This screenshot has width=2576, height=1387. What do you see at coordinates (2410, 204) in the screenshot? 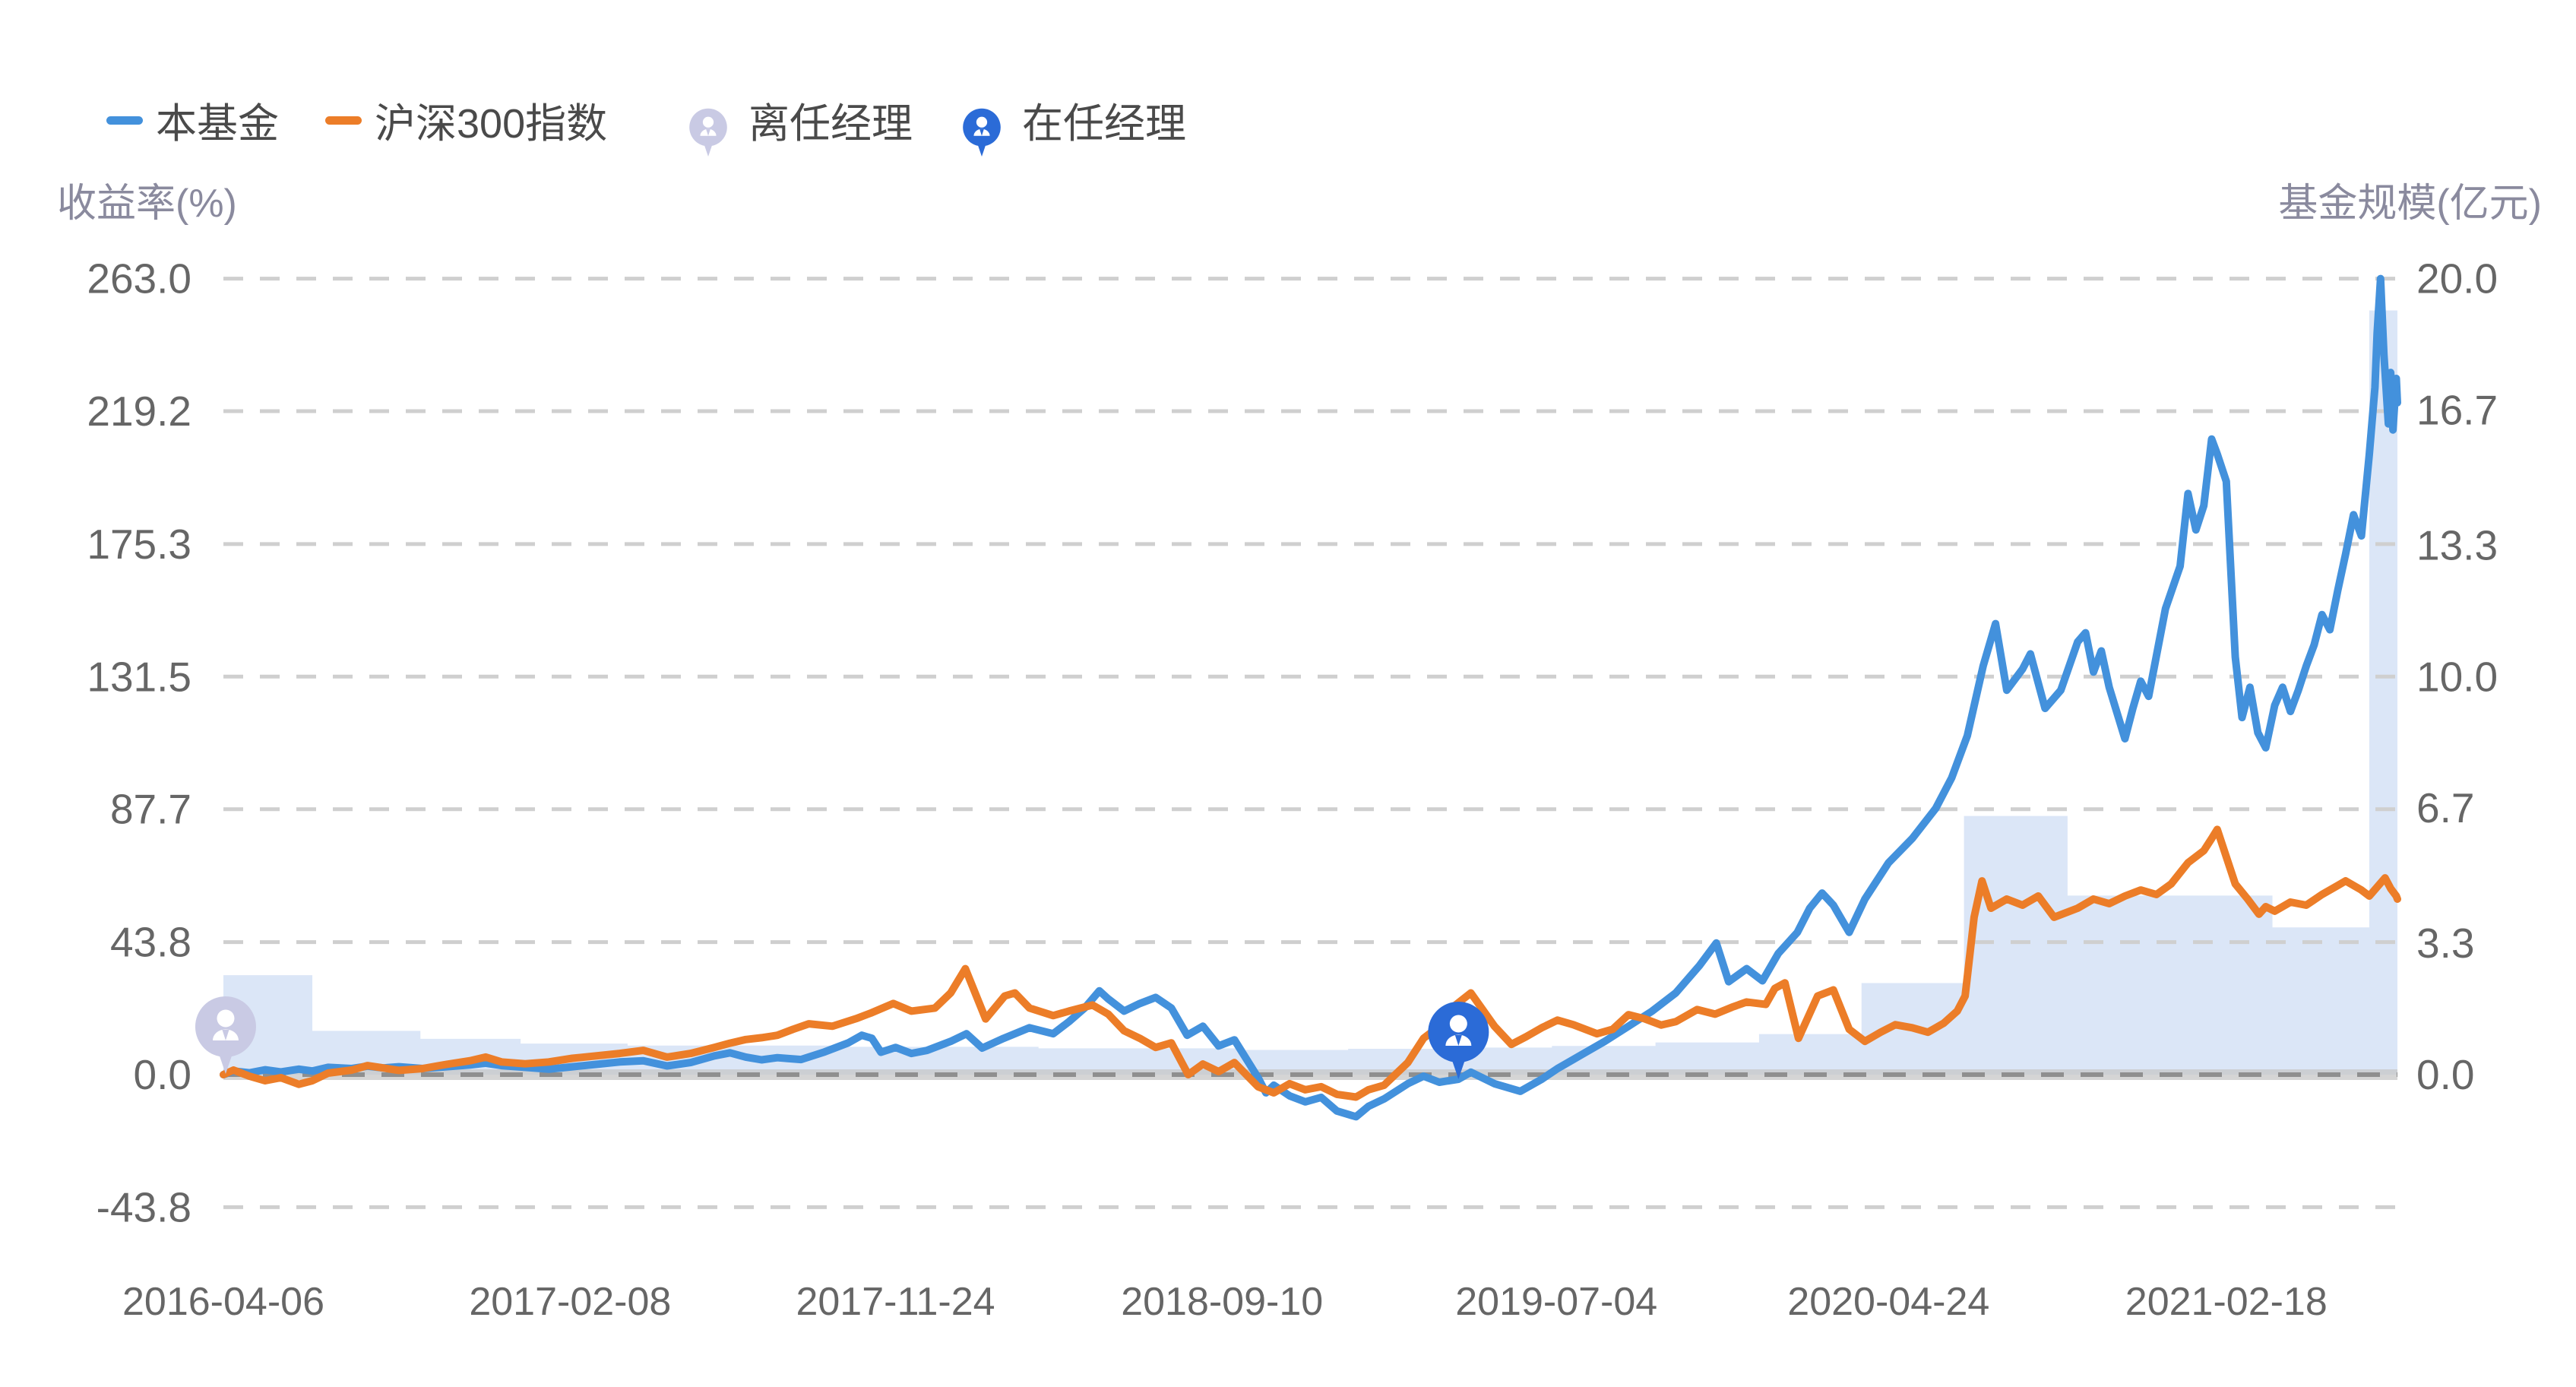
I see `right-axis-title: 基金规模(亿元)` at bounding box center [2410, 204].